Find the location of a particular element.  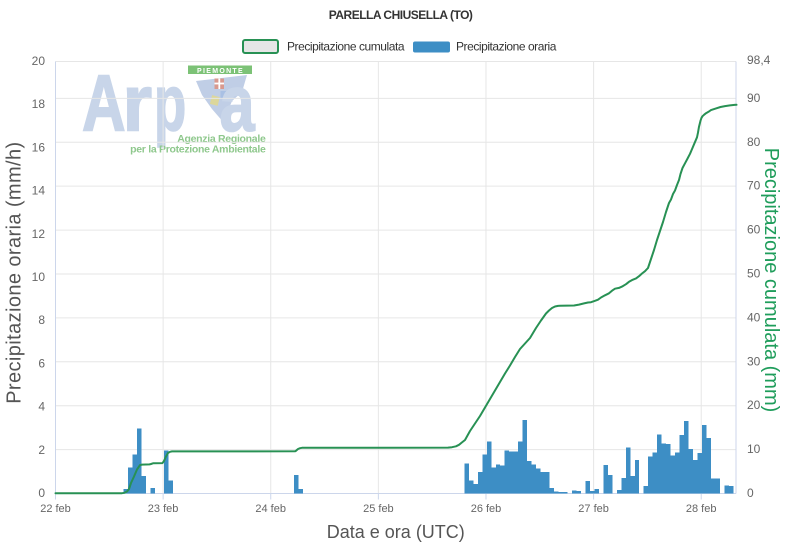

svg-text: 50 is located at coordinates (754, 274).